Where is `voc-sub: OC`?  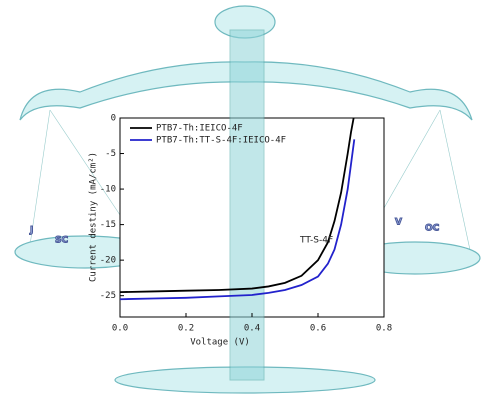 voc-sub: OC is located at coordinates (432, 229).